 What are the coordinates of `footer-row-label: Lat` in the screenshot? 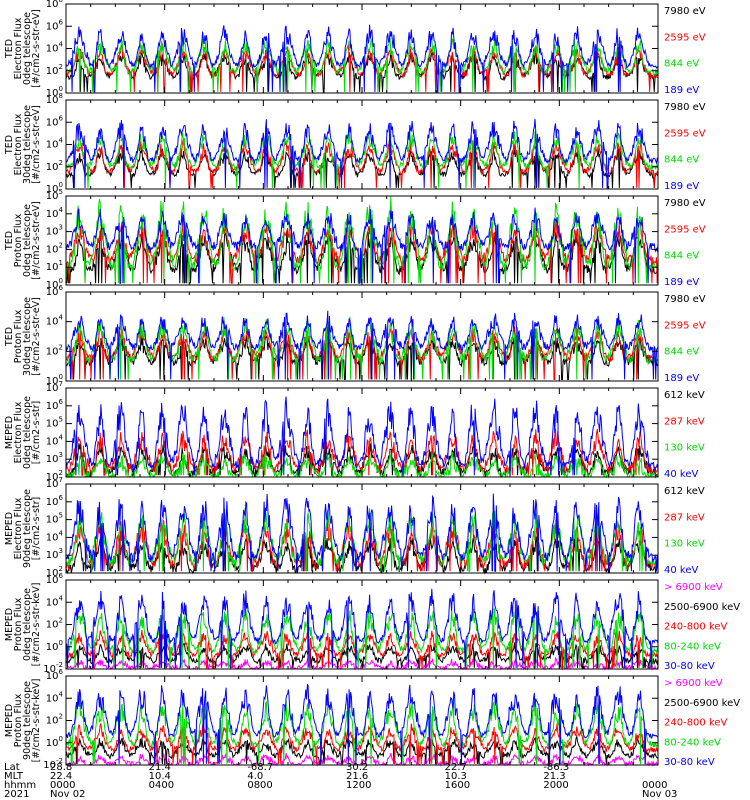 It's located at (12, 767).